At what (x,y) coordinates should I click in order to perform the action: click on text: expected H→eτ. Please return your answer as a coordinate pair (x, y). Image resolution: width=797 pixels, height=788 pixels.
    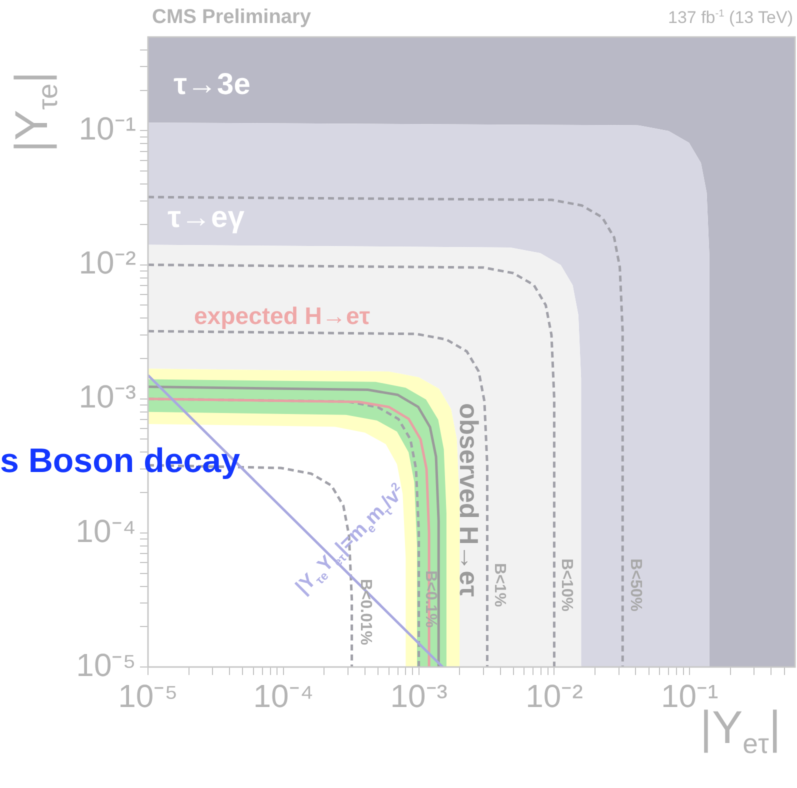
    Looking at the image, I should click on (282, 316).